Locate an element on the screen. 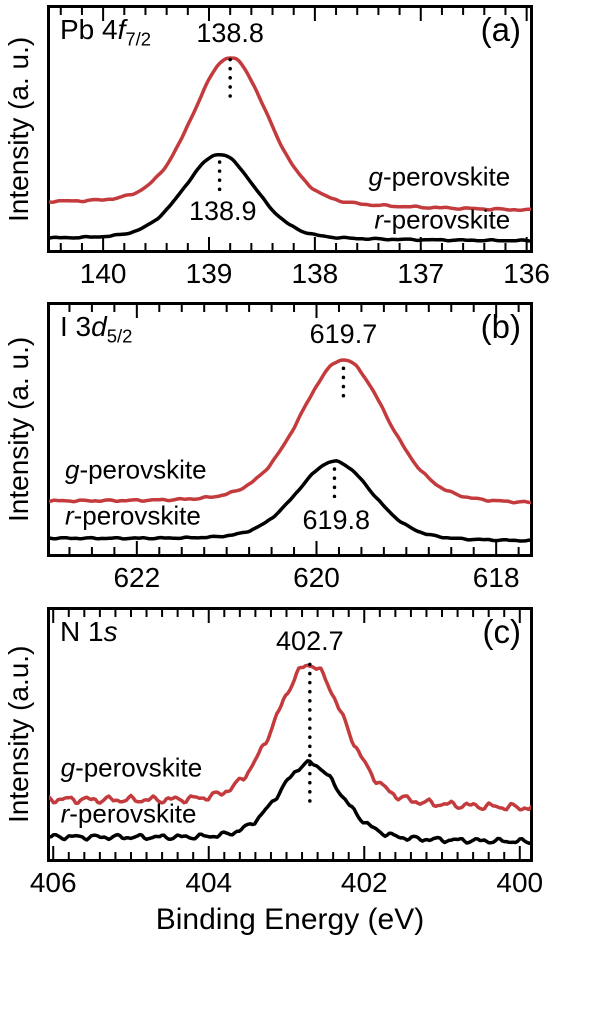 The image size is (600, 1020). x-tick-label: 402 is located at coordinates (364, 882).